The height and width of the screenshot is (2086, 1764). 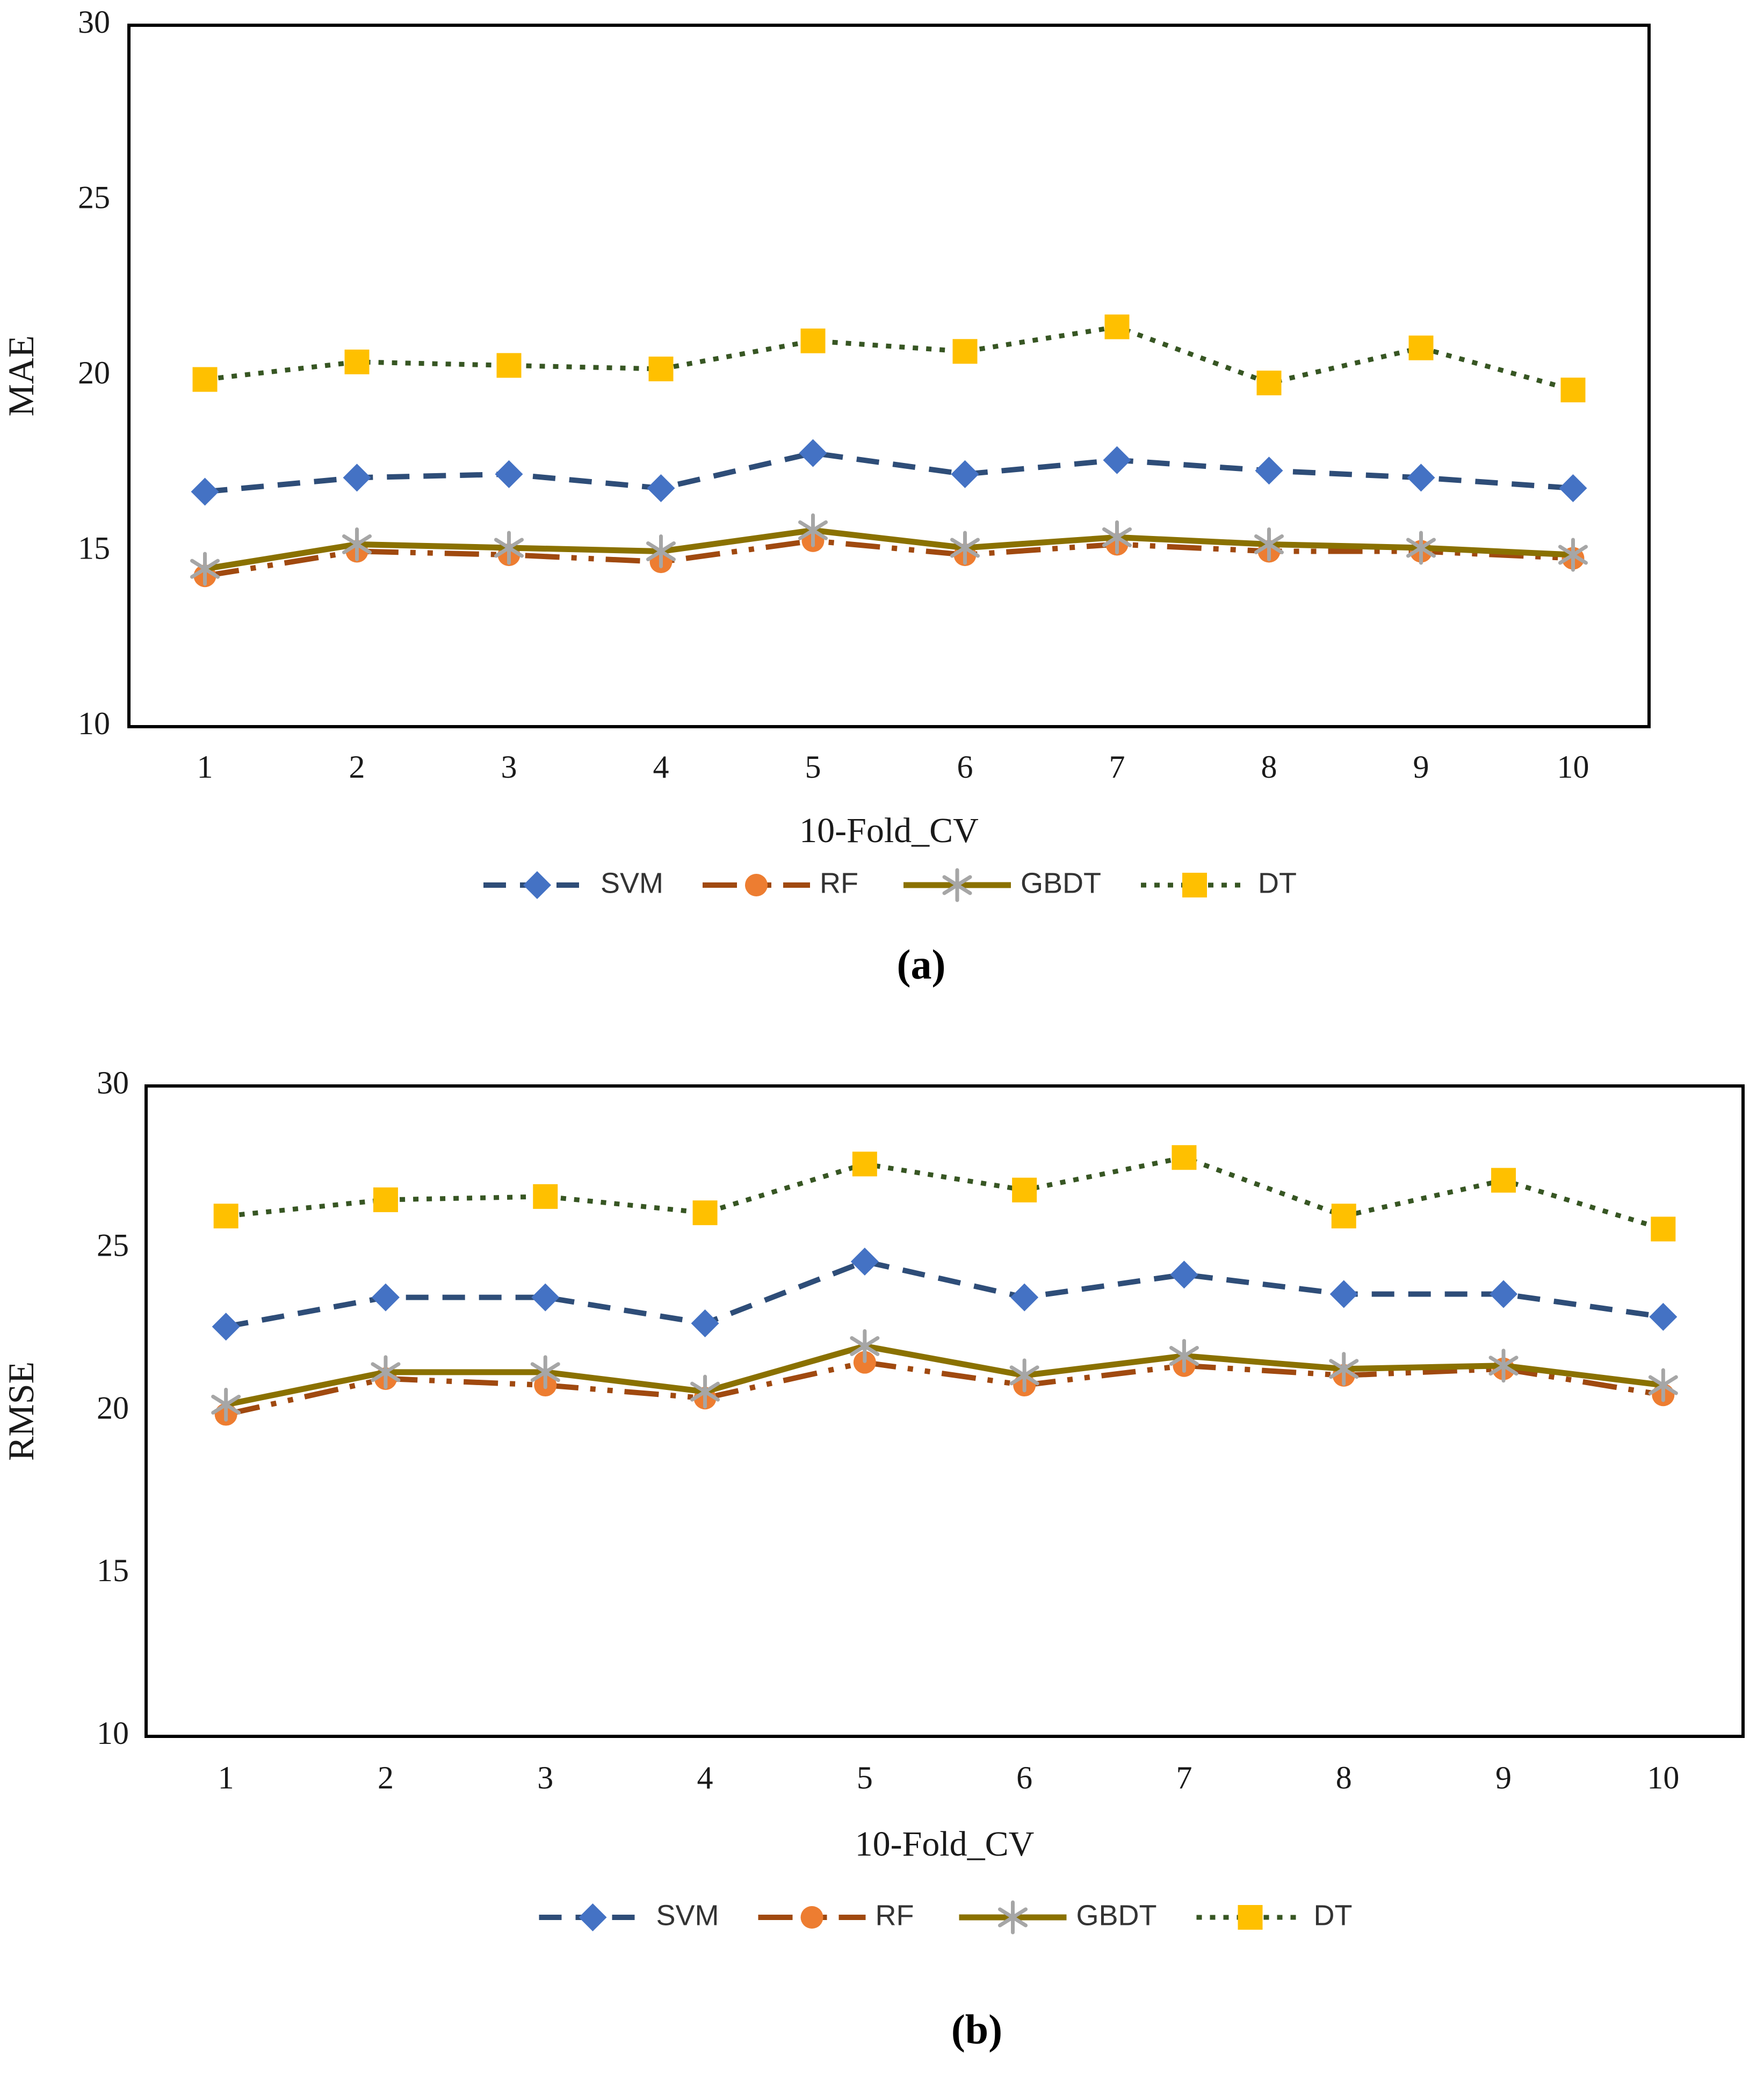 What do you see at coordinates (113, 1082) in the screenshot?
I see `y-tick-label: 30` at bounding box center [113, 1082].